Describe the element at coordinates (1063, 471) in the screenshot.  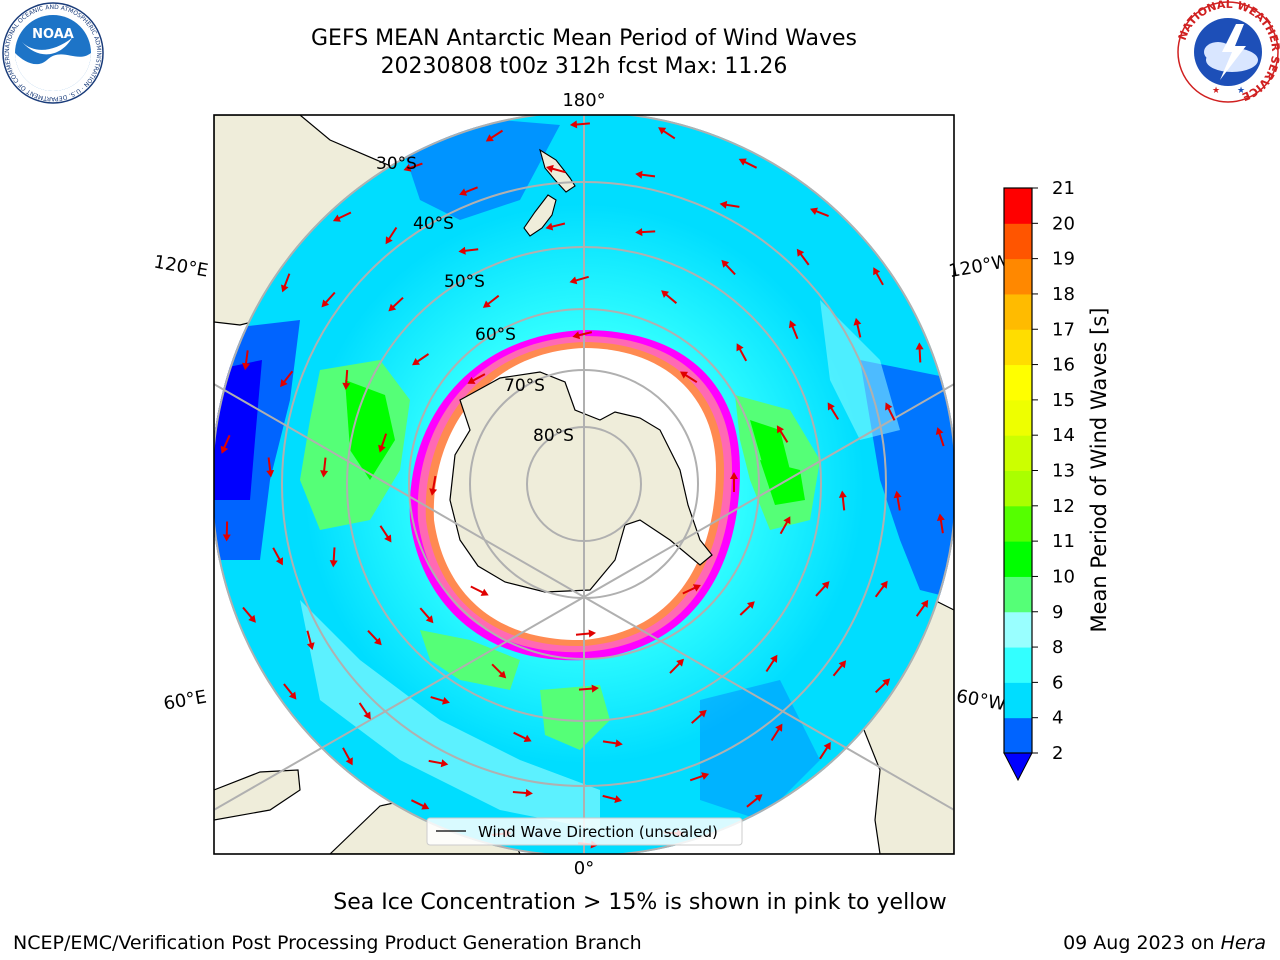
I see `colorbar-tick-label: 13` at that location.